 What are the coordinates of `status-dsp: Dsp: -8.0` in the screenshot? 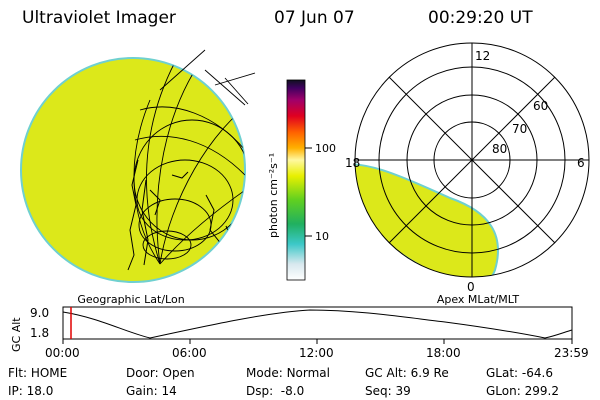 It's located at (275, 391).